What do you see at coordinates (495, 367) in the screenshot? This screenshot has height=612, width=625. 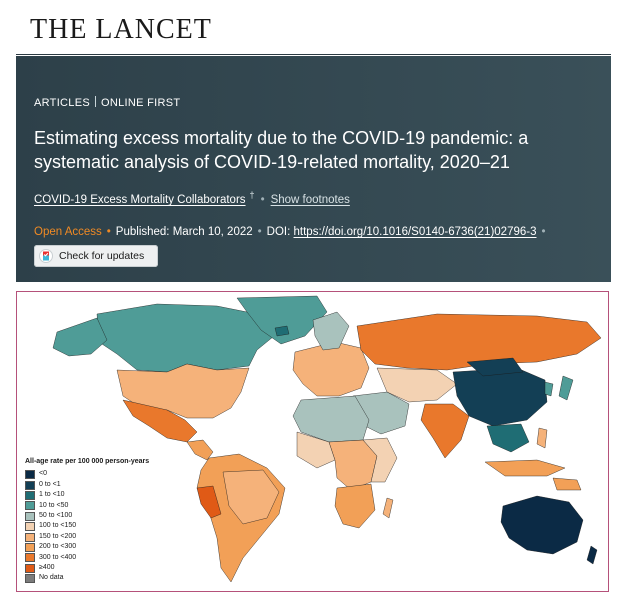 I see `map-region-mongolia` at bounding box center [495, 367].